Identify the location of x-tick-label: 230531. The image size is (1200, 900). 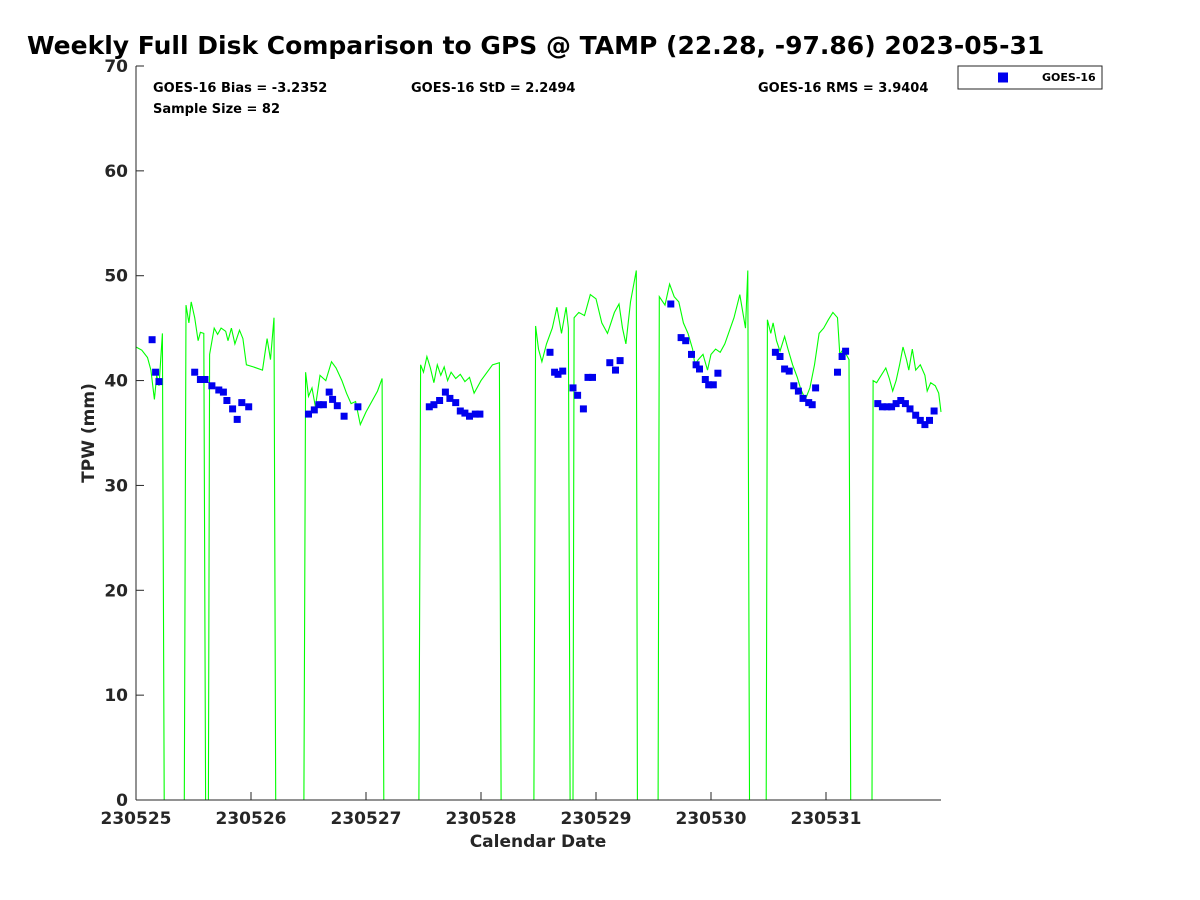
(826, 819).